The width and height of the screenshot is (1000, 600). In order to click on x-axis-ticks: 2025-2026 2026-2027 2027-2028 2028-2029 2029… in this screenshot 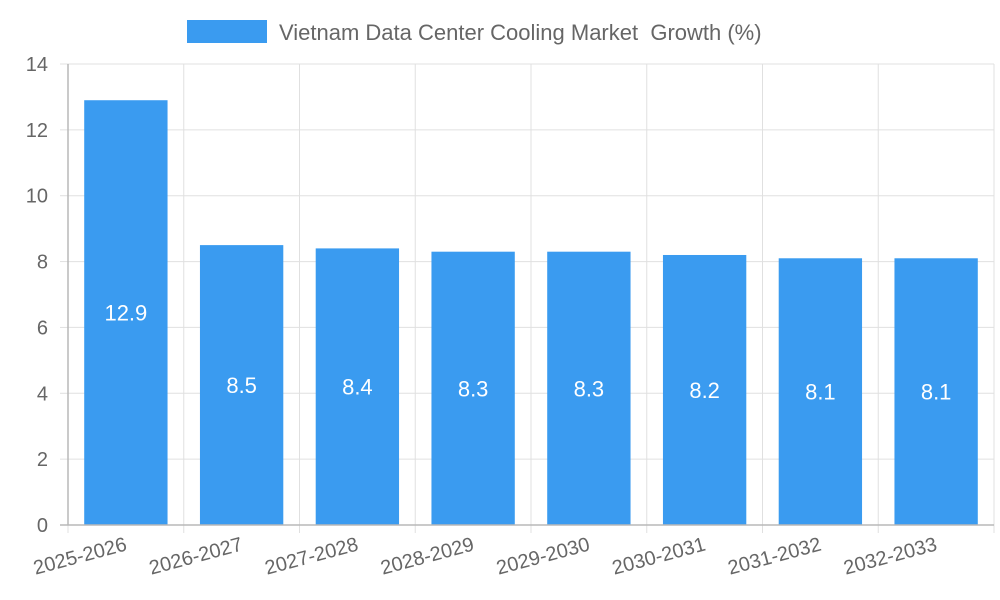, I will do `click(485, 557)`.